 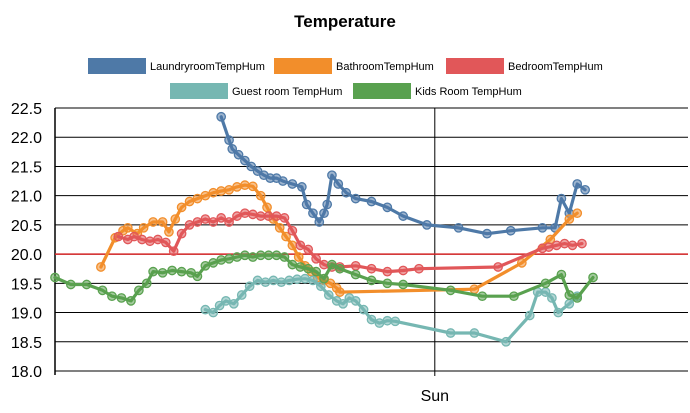 What do you see at coordinates (26, 255) in the screenshot?
I see `y-tick-label: 20.0` at bounding box center [26, 255].